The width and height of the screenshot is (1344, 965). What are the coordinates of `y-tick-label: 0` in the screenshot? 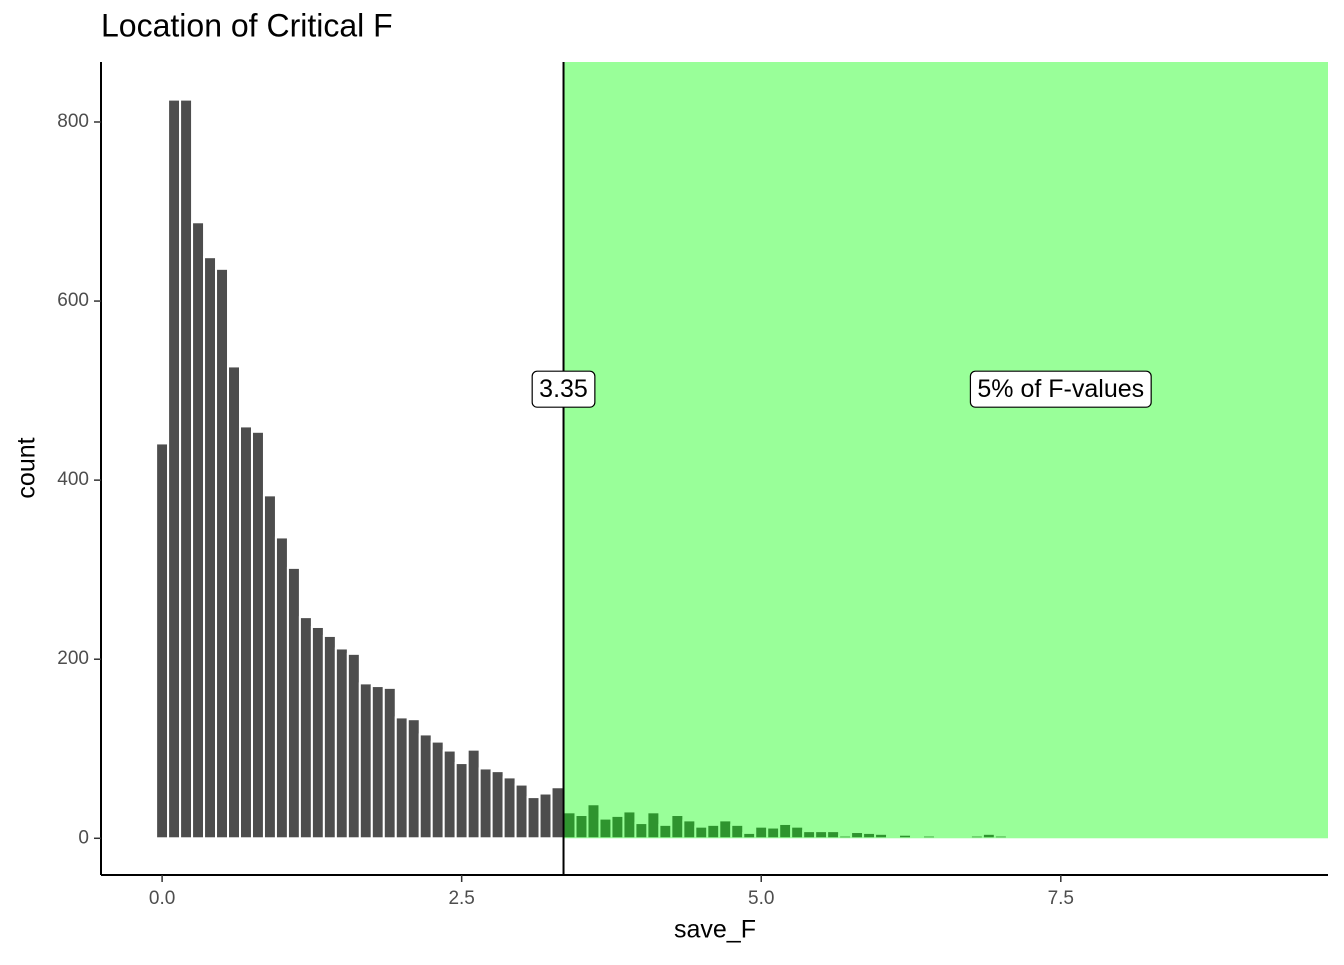 It's located at (83, 837).